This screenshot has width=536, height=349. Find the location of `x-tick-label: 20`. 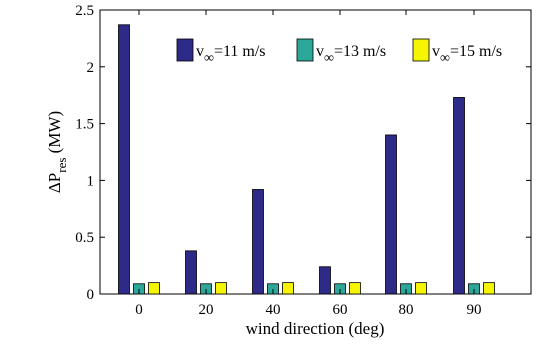

x-tick-label: 20 is located at coordinates (206, 310).